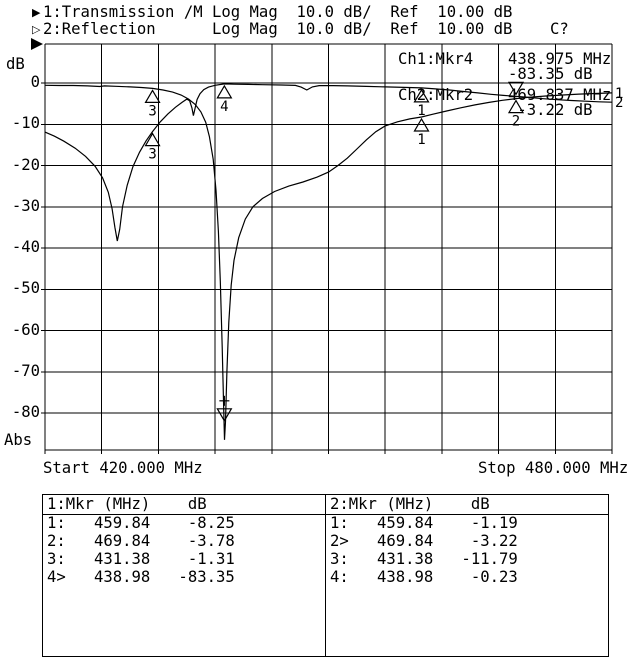 The height and width of the screenshot is (659, 640). What do you see at coordinates (619, 103) in the screenshot?
I see `trace-2-end-label: 2` at bounding box center [619, 103].